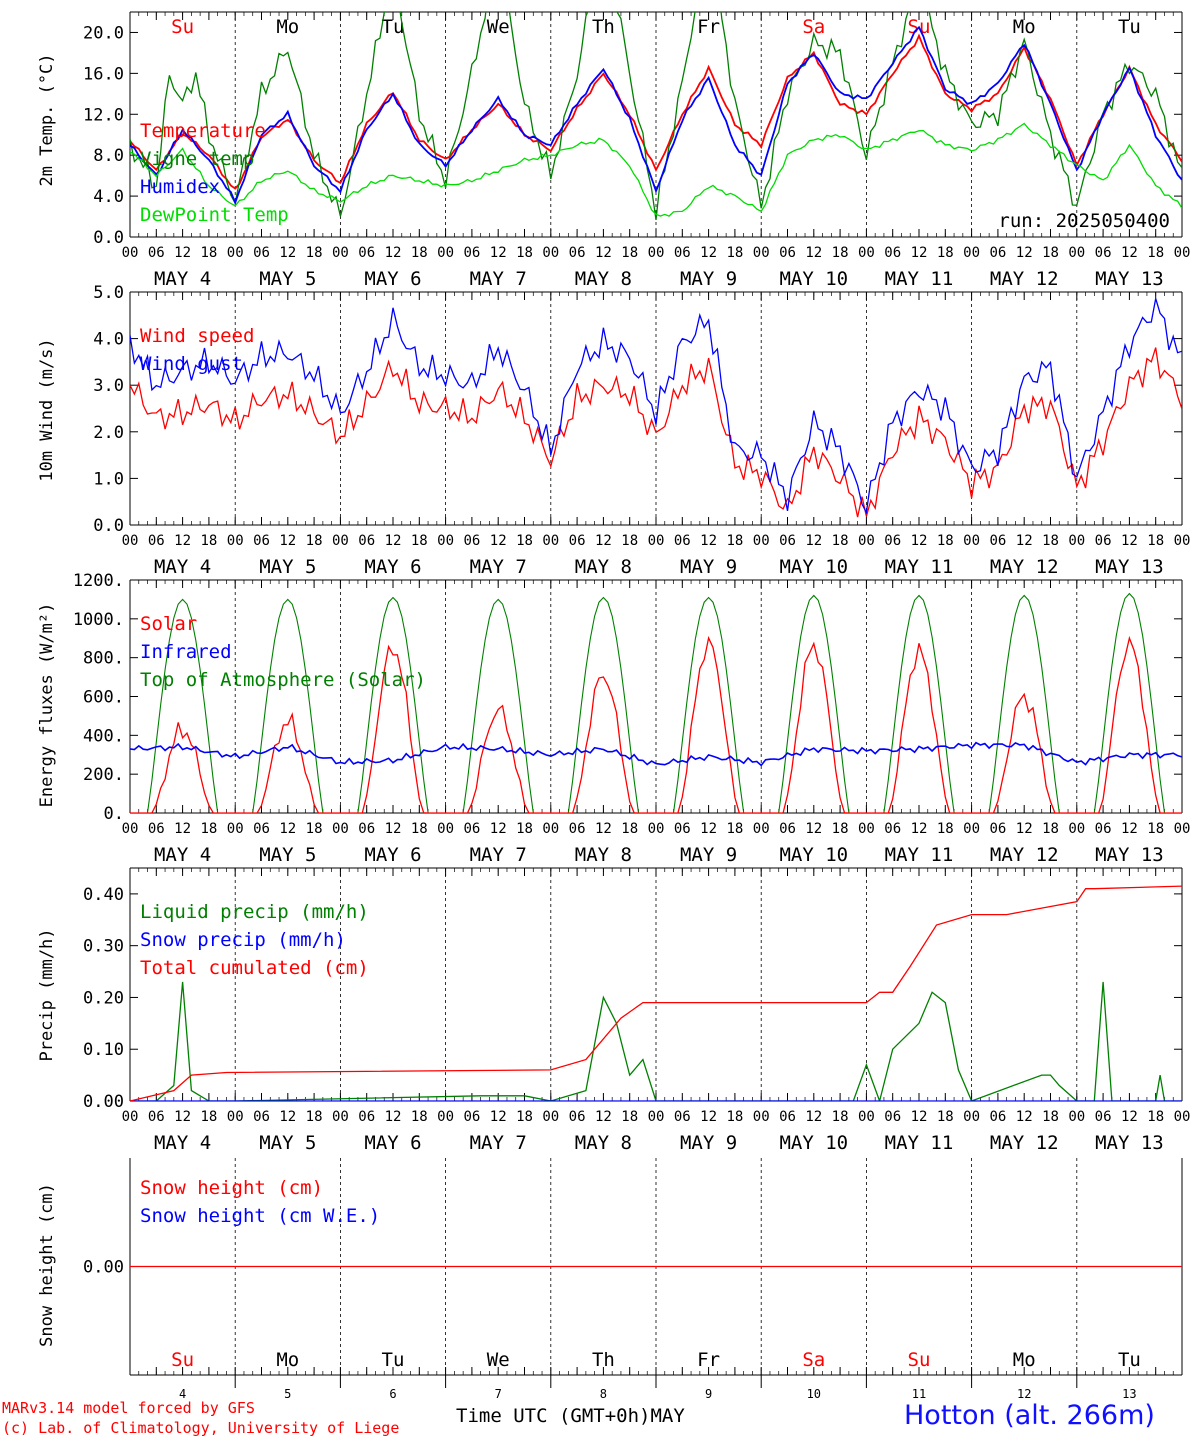 This screenshot has height=1444, width=1194. I want to click on day-number-label: 8, so click(603, 1394).